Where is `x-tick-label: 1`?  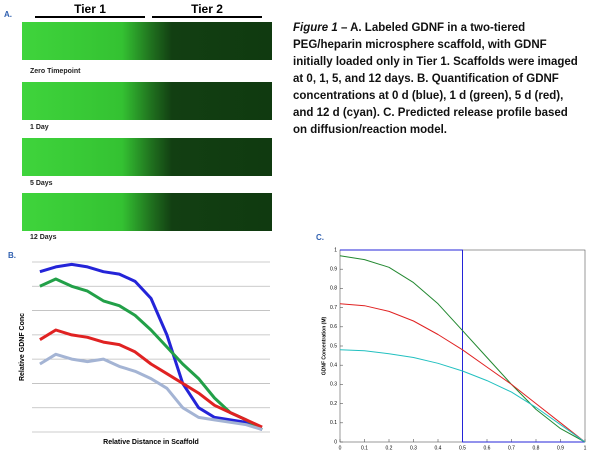
x-tick-label: 1 is located at coordinates (585, 448).